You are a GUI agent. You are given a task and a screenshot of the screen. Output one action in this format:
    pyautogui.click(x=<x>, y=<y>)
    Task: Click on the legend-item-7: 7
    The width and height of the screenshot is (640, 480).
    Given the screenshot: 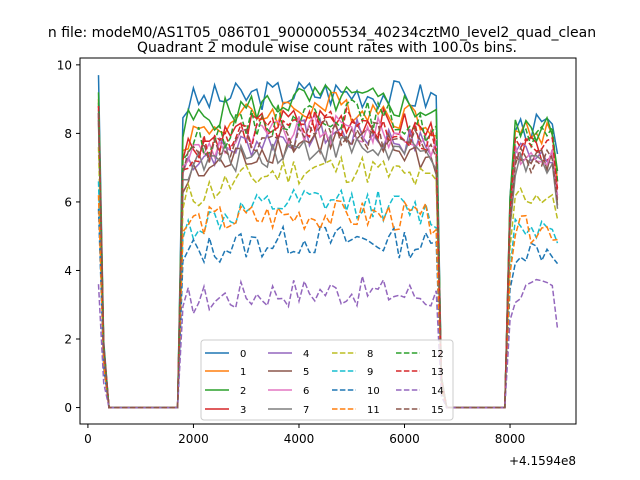 What is the action you would take?
    pyautogui.click(x=288, y=410)
    